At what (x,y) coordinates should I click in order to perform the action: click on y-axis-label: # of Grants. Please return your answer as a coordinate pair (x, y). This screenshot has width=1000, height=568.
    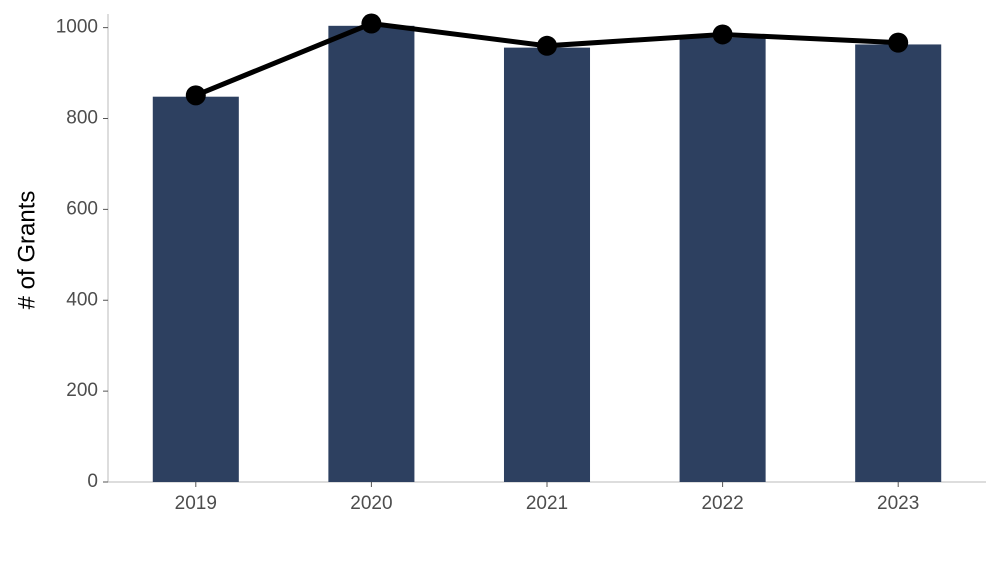
    Looking at the image, I should click on (26, 250).